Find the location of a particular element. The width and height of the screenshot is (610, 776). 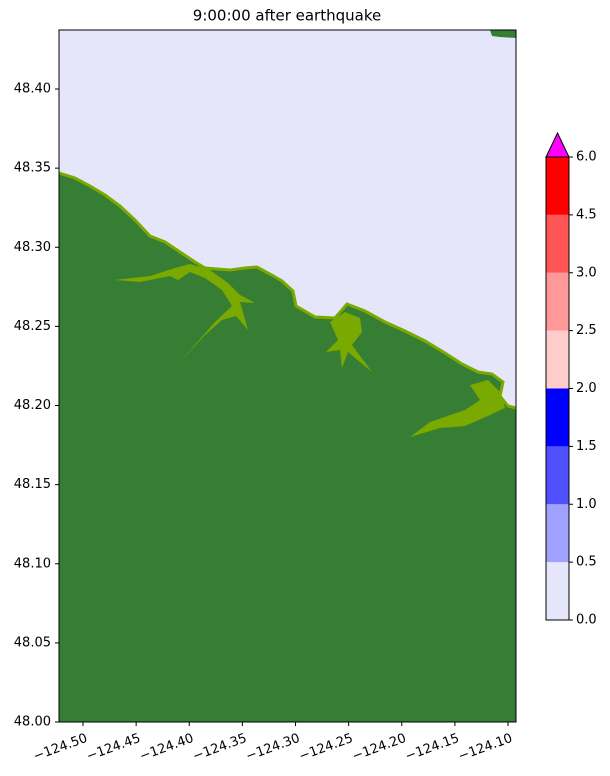

x-tick-label: −124.25 is located at coordinates (326, 747).